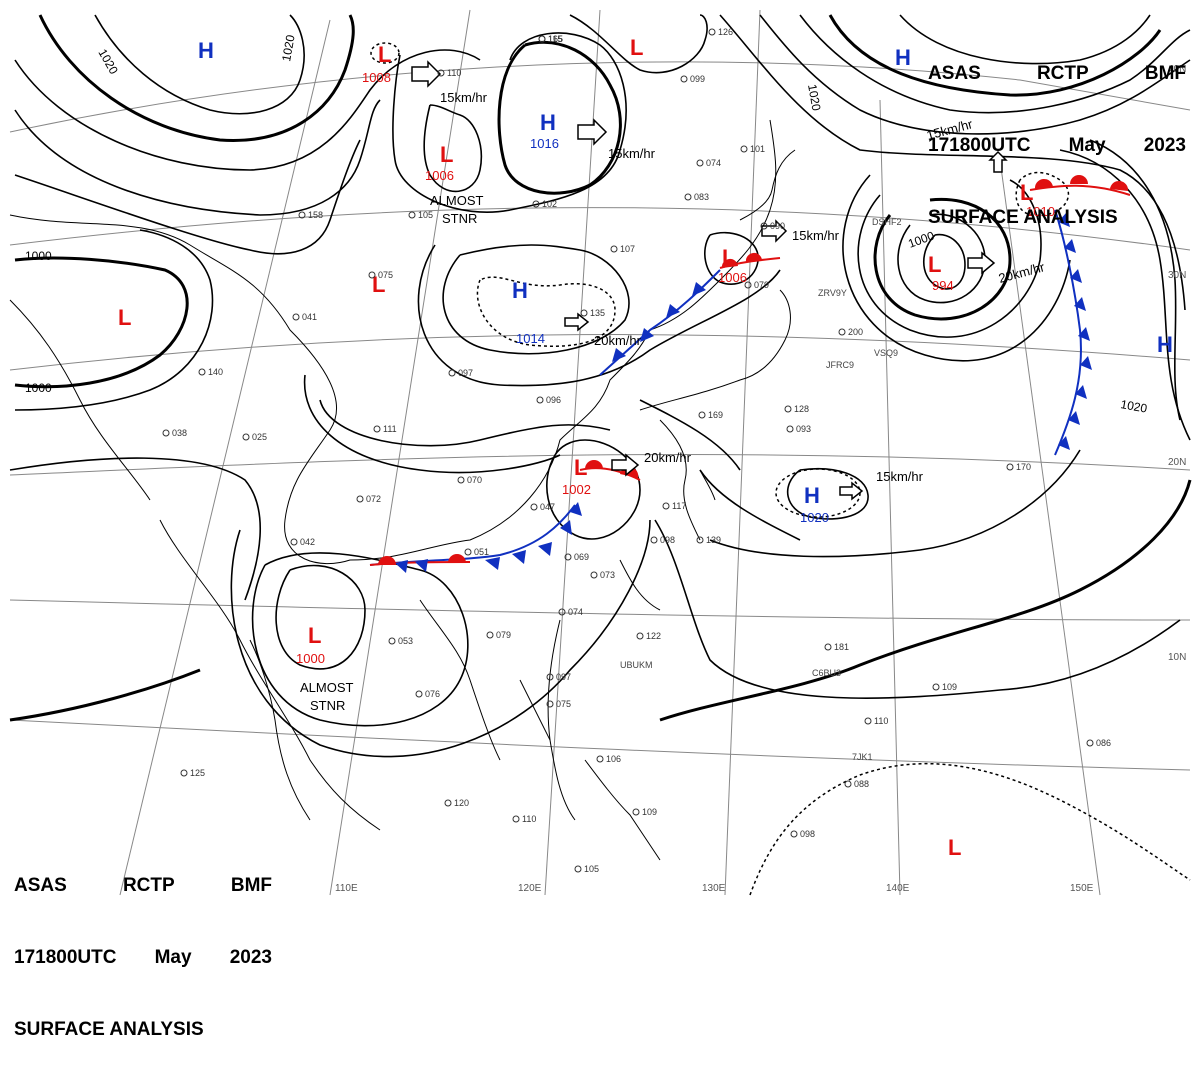  Describe the element at coordinates (855, 332) in the screenshot. I see `station-value: 200` at that location.